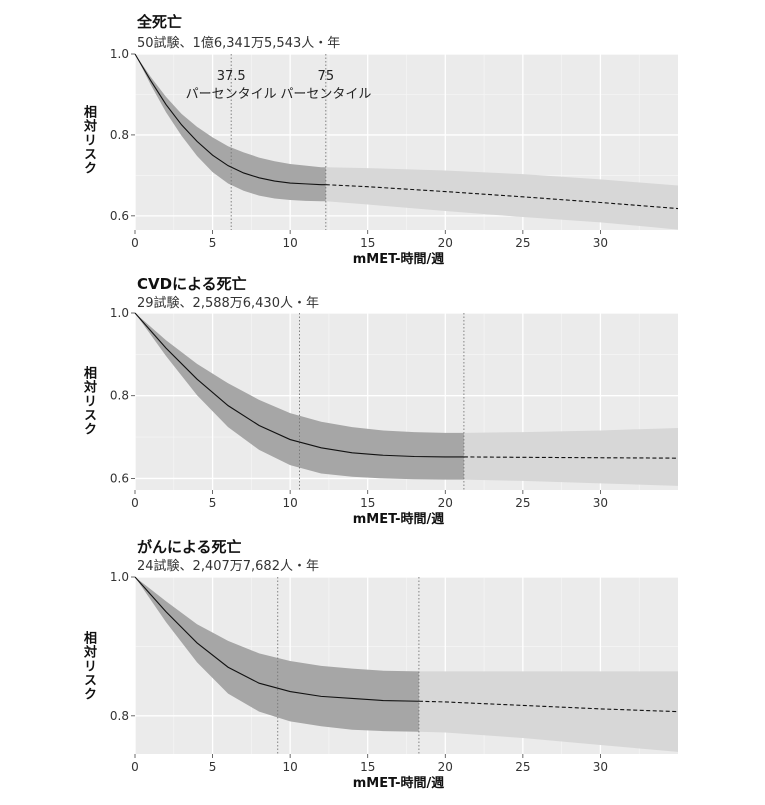  I want to click on chart-title: 全死亡, so click(160, 22).